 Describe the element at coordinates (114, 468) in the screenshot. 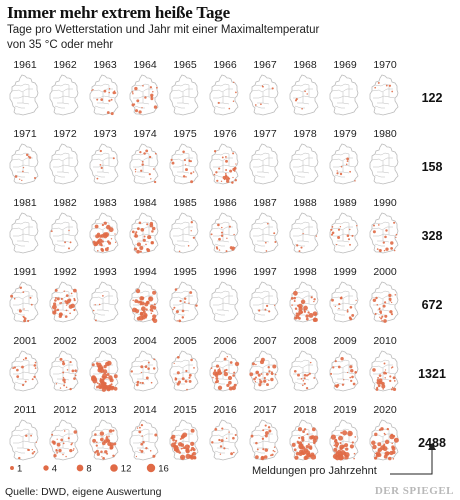

I see `legend-dot` at that location.